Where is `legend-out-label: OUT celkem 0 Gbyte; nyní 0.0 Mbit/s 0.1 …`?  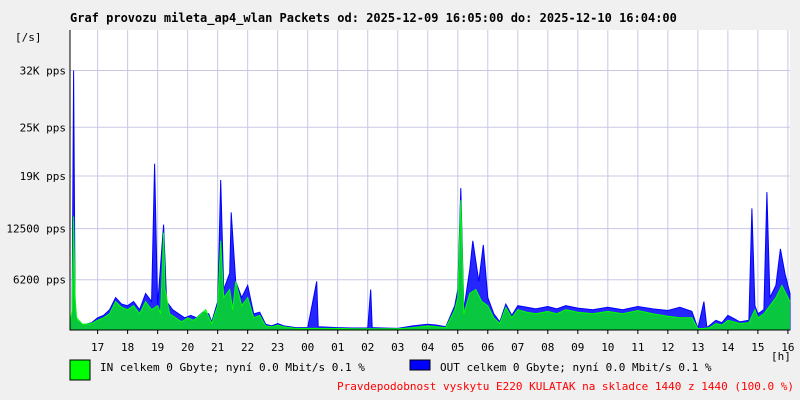 legend-out-label: OUT celkem 0 Gbyte; nyní 0.0 Mbit/s 0.1 … is located at coordinates (576, 367).